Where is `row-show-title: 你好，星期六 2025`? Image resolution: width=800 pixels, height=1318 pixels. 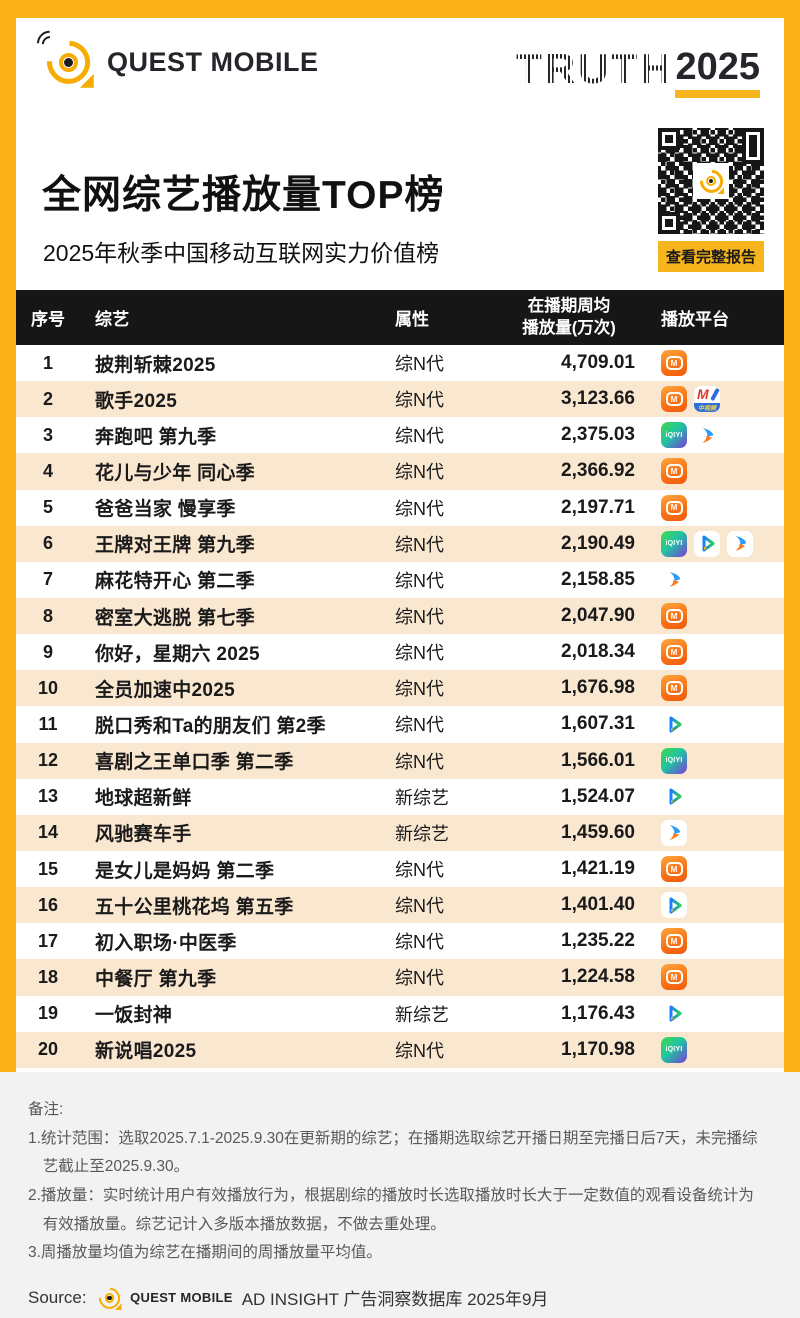 row-show-title: 你好，星期六 2025 is located at coordinates (177, 654).